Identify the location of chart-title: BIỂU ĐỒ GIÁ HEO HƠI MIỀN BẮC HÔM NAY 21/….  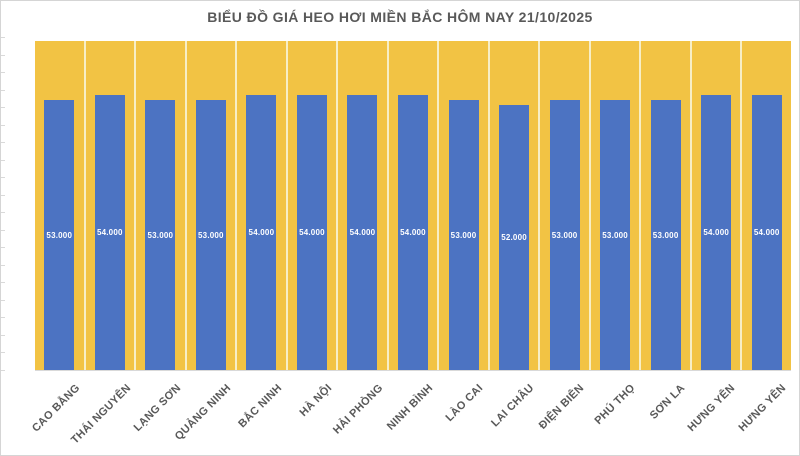
(400, 17).